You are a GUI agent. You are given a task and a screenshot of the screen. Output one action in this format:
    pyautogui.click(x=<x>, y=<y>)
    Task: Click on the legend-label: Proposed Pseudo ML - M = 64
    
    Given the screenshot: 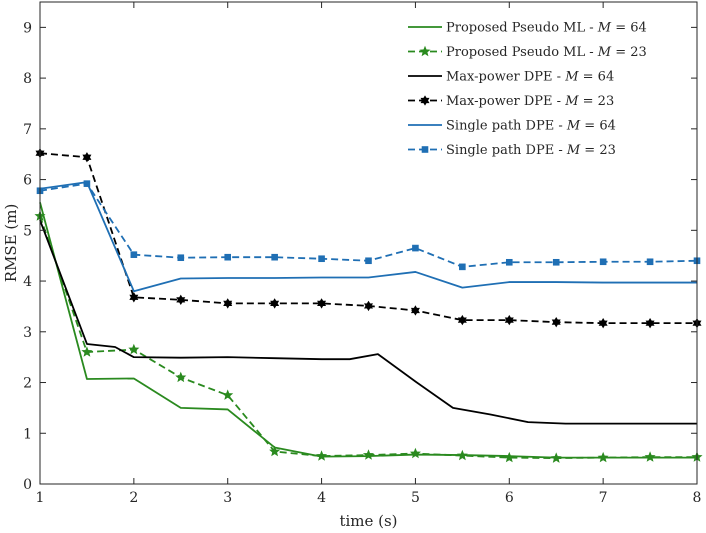 What is the action you would take?
    pyautogui.click(x=546, y=28)
    